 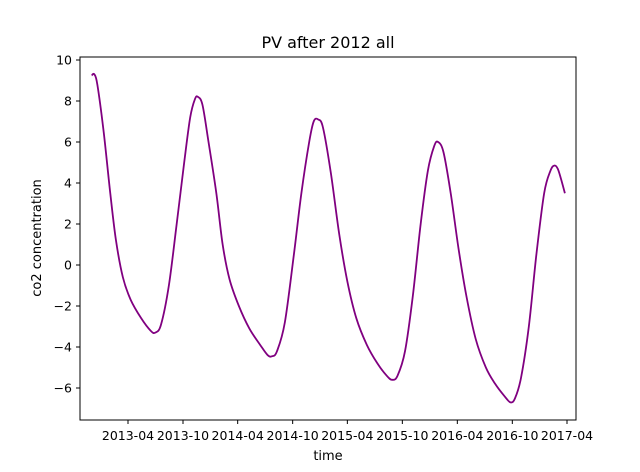 What do you see at coordinates (68, 183) in the screenshot?
I see `y-tick-label: 4` at bounding box center [68, 183].